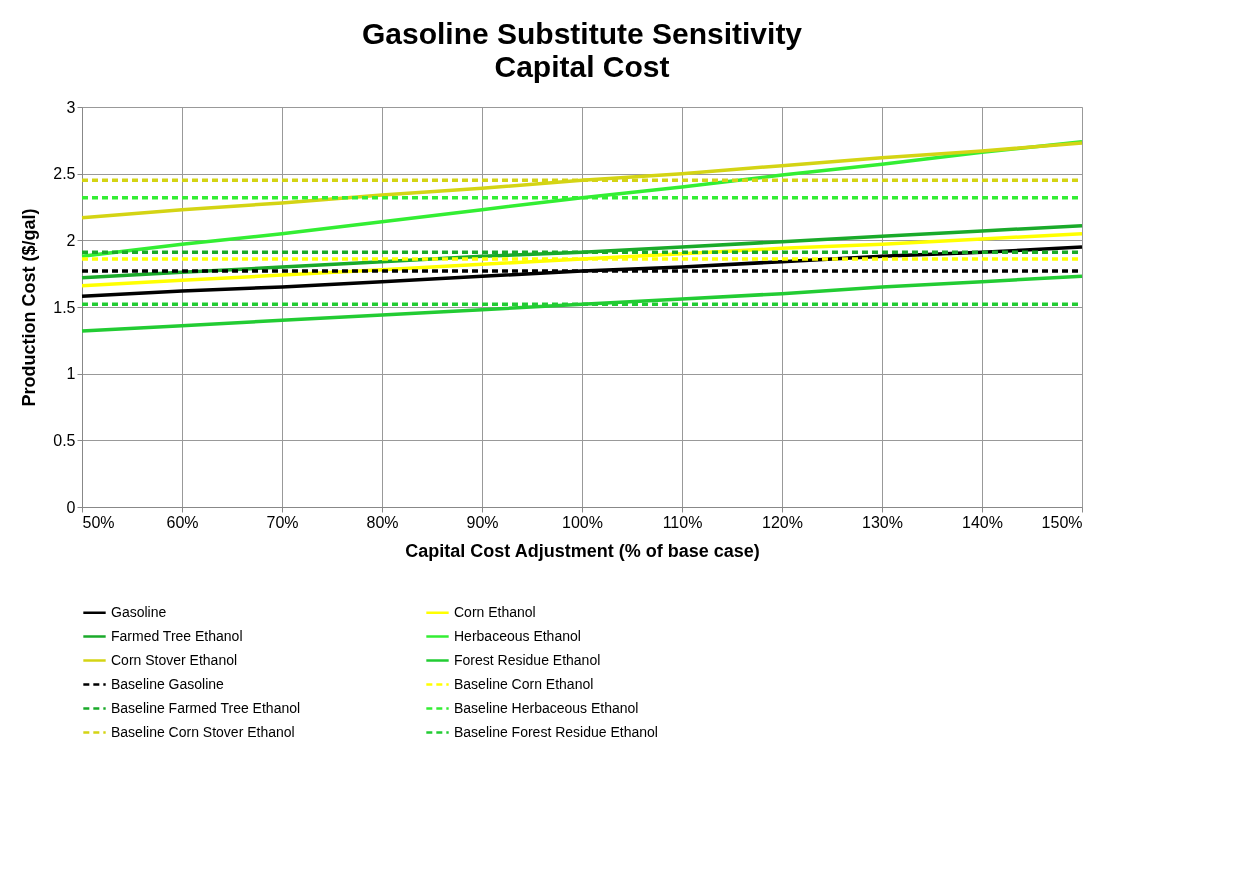  I want to click on legend-label: Baseline Corn Ethanol, so click(524, 683).